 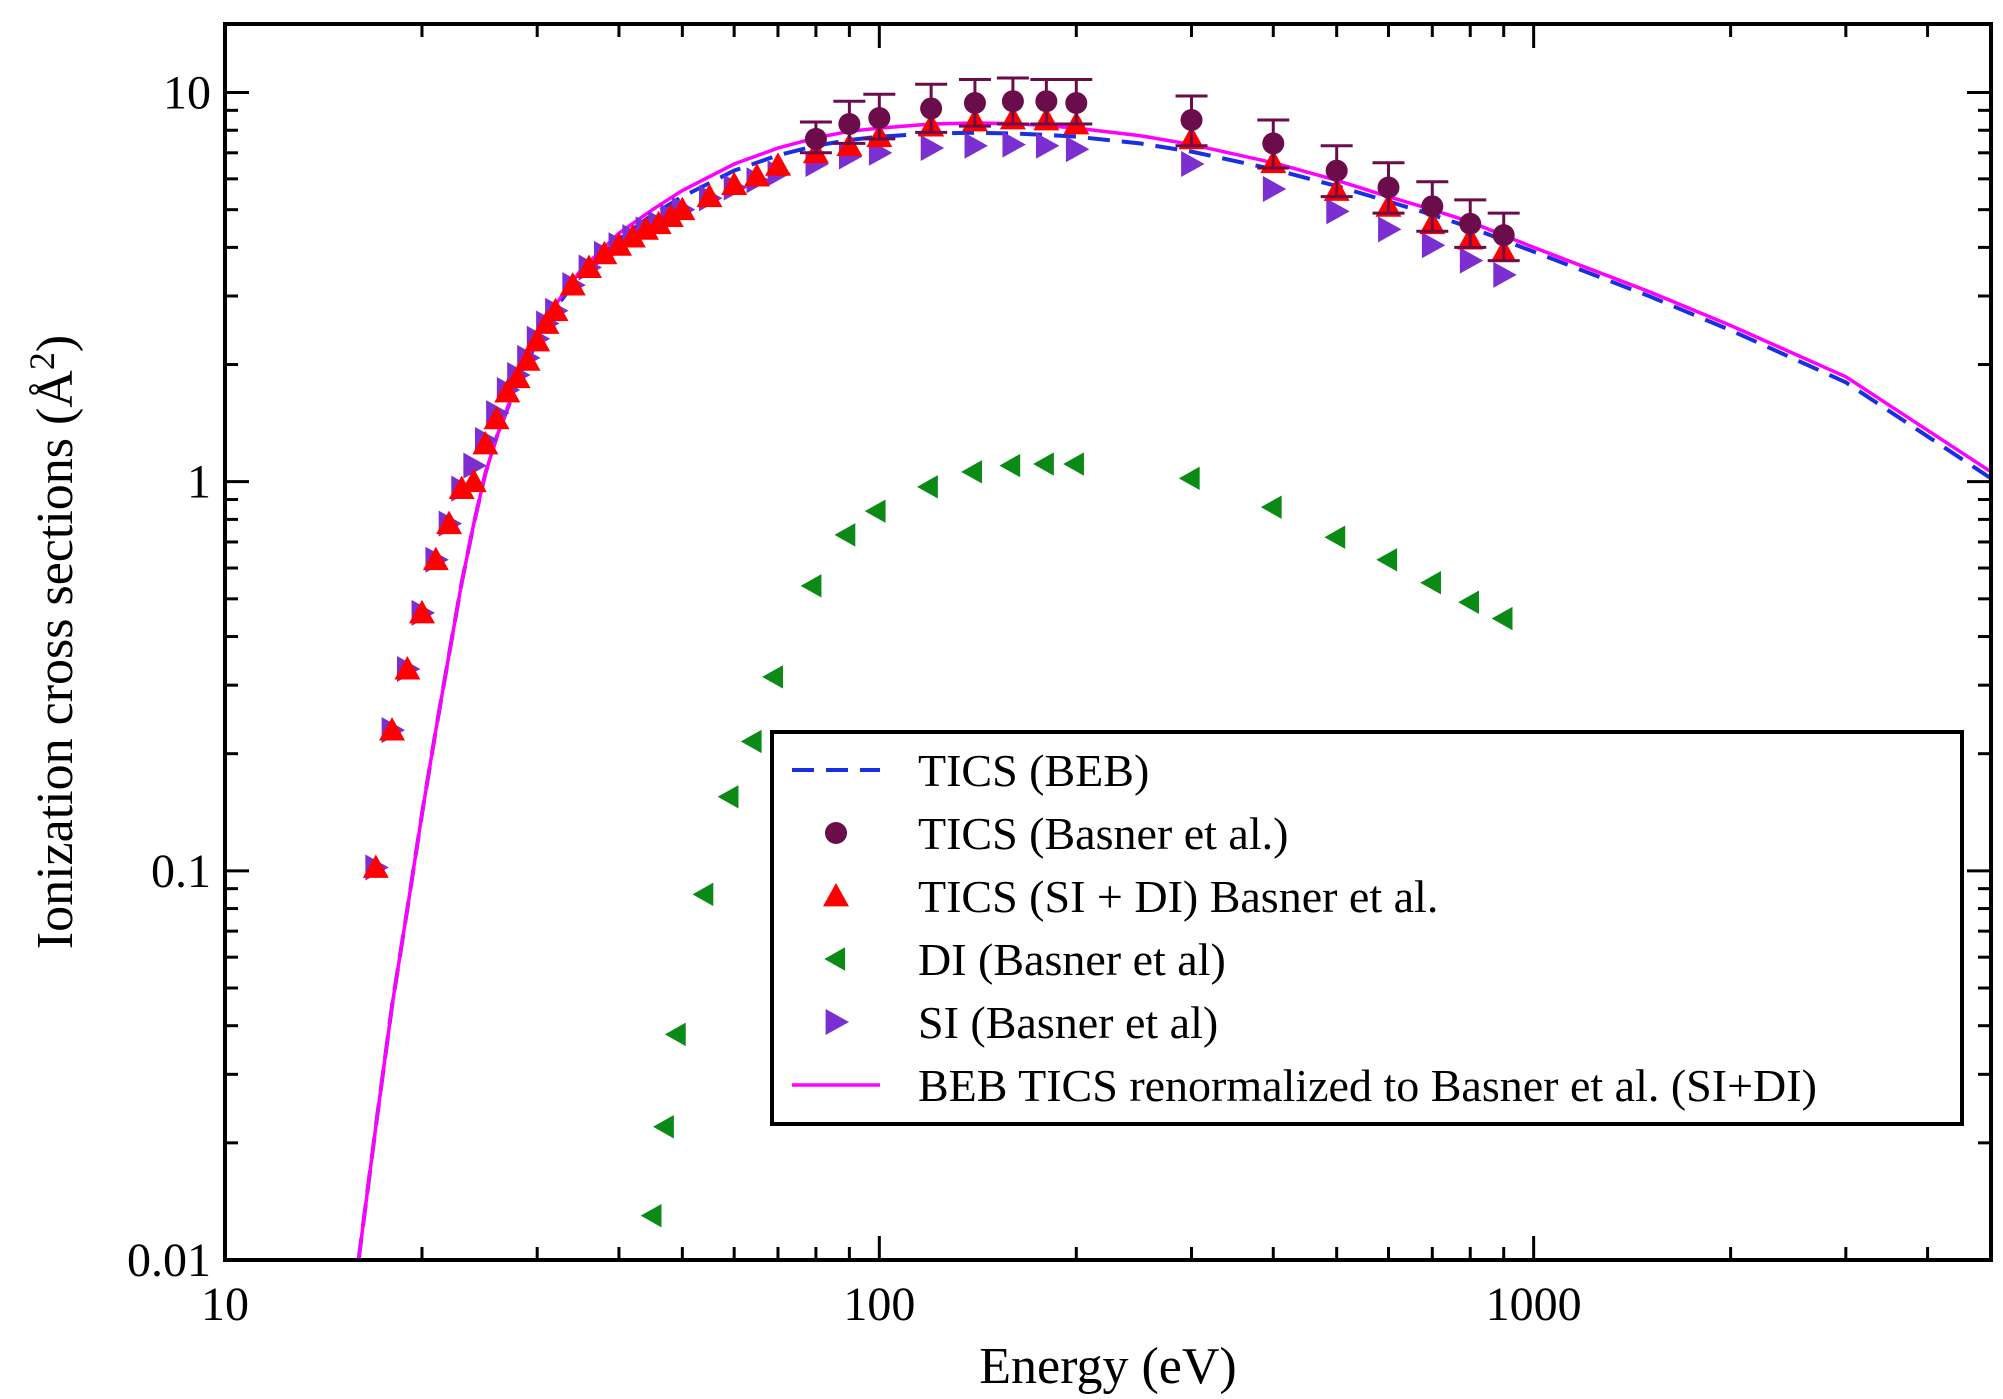 What do you see at coordinates (42, 361) in the screenshot?
I see `y-axis-title-power: 2` at bounding box center [42, 361].